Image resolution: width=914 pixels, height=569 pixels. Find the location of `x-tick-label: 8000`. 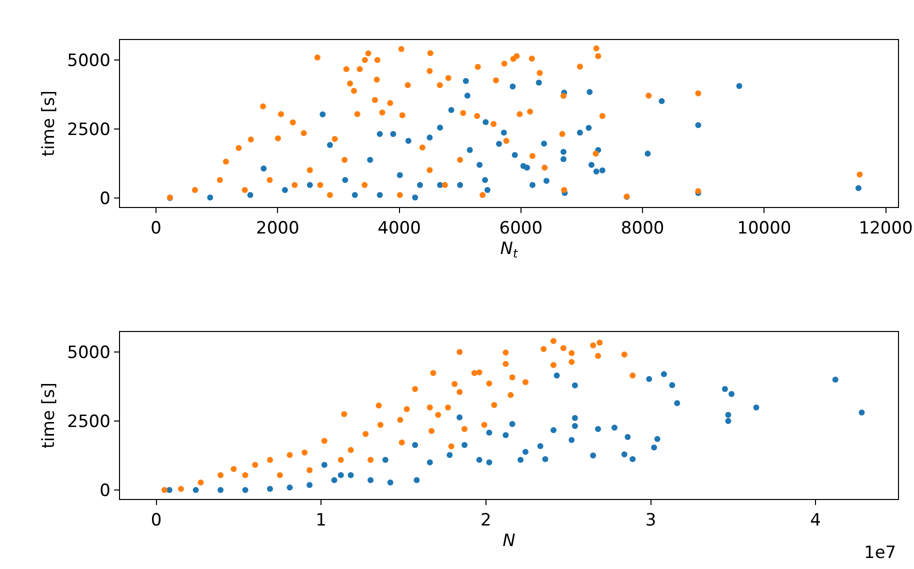

x-tick-label: 8000 is located at coordinates (642, 228).